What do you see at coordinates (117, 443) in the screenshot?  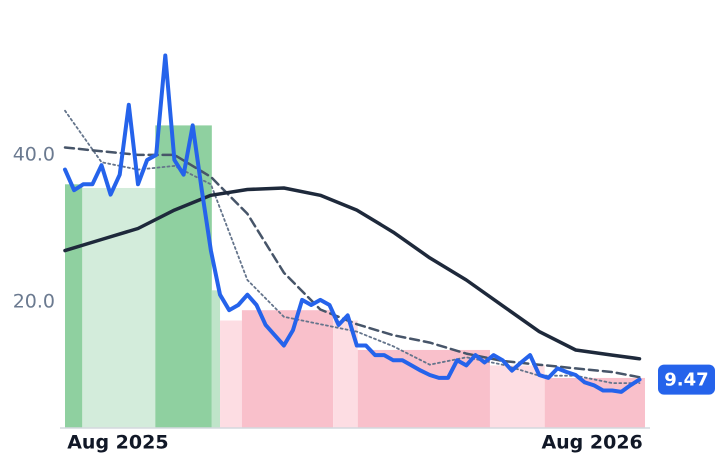 I see `x-tick-label: Aug 2025` at bounding box center [117, 443].